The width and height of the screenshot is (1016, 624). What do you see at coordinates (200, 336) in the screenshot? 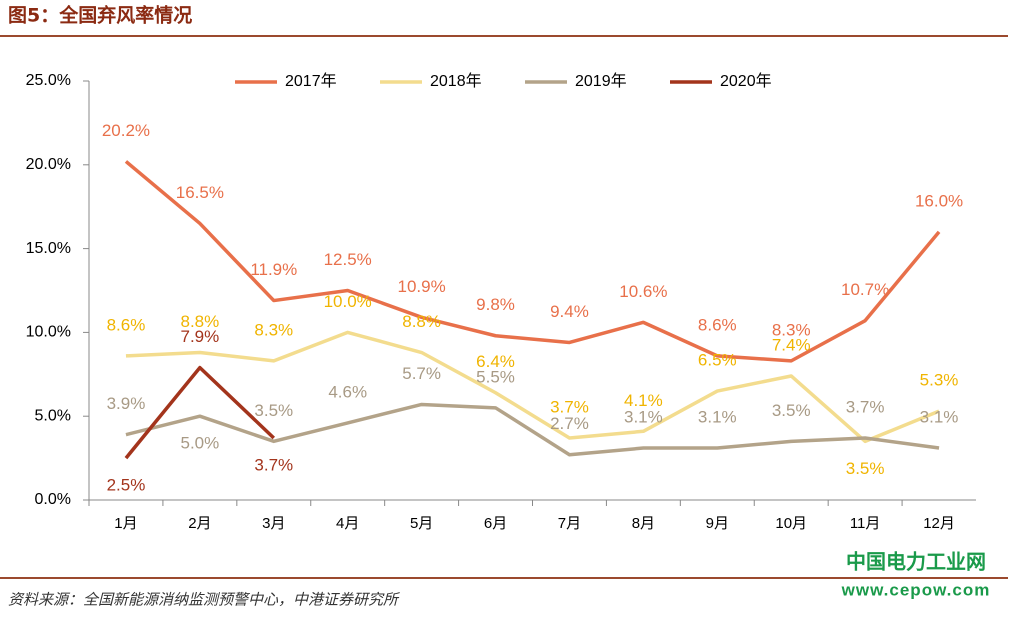
I see `data-label: 7.9%` at bounding box center [200, 336].